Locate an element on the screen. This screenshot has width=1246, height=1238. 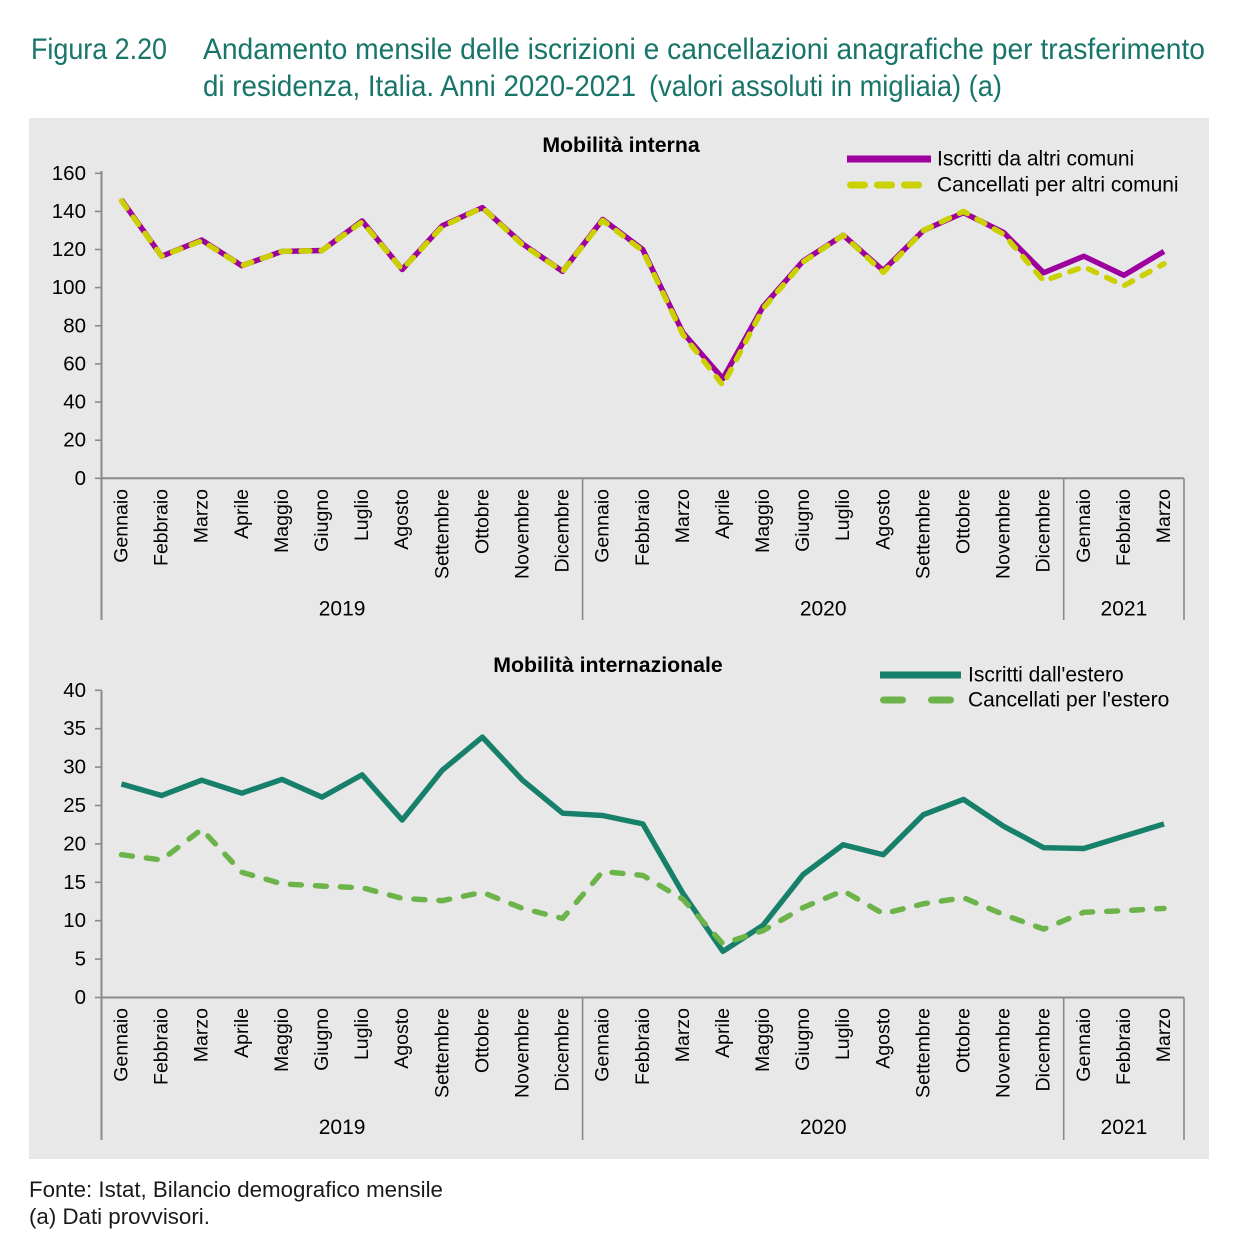
svg-text: Cancellati per l'estero is located at coordinates (1068, 700).